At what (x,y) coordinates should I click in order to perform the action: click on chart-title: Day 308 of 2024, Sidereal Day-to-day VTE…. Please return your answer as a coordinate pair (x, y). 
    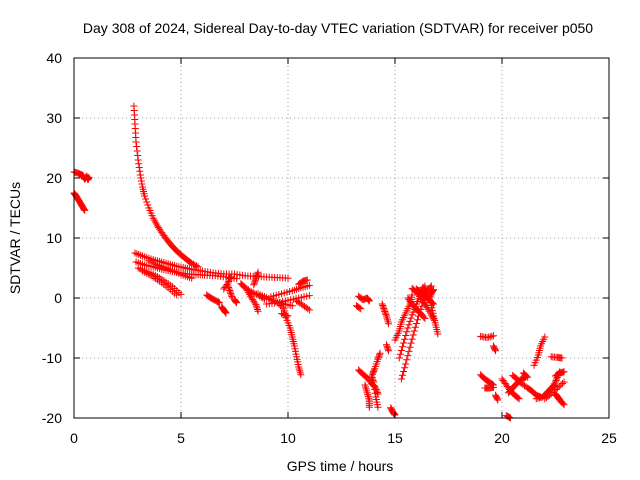
    Looking at the image, I should click on (338, 28).